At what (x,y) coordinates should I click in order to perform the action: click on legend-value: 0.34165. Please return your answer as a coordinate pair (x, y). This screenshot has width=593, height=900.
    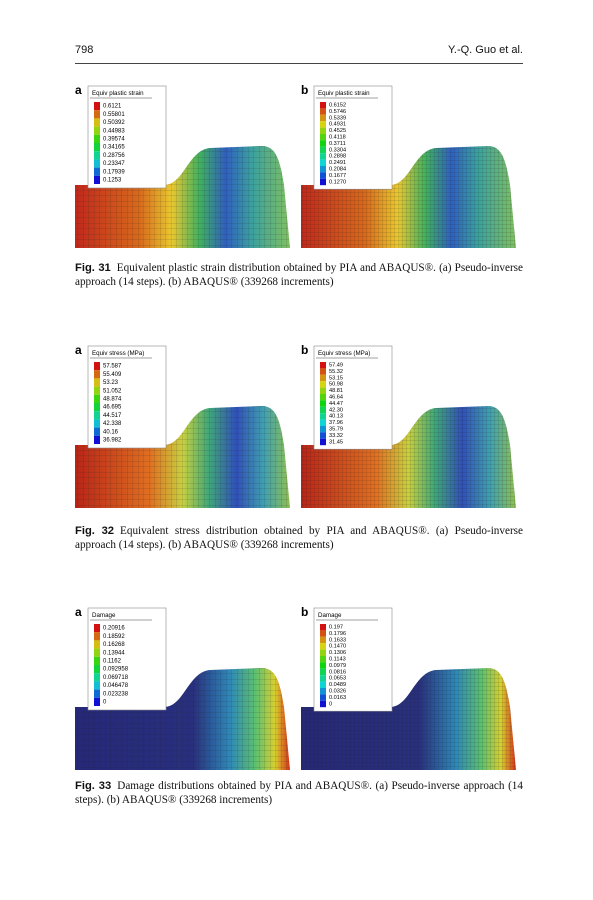
    Looking at the image, I should click on (114, 148).